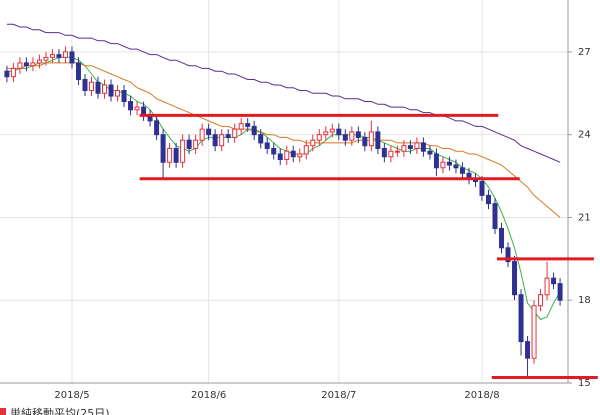 This screenshot has height=415, width=600. Describe the element at coordinates (584, 217) in the screenshot. I see `y-tick-label: 21` at that location.